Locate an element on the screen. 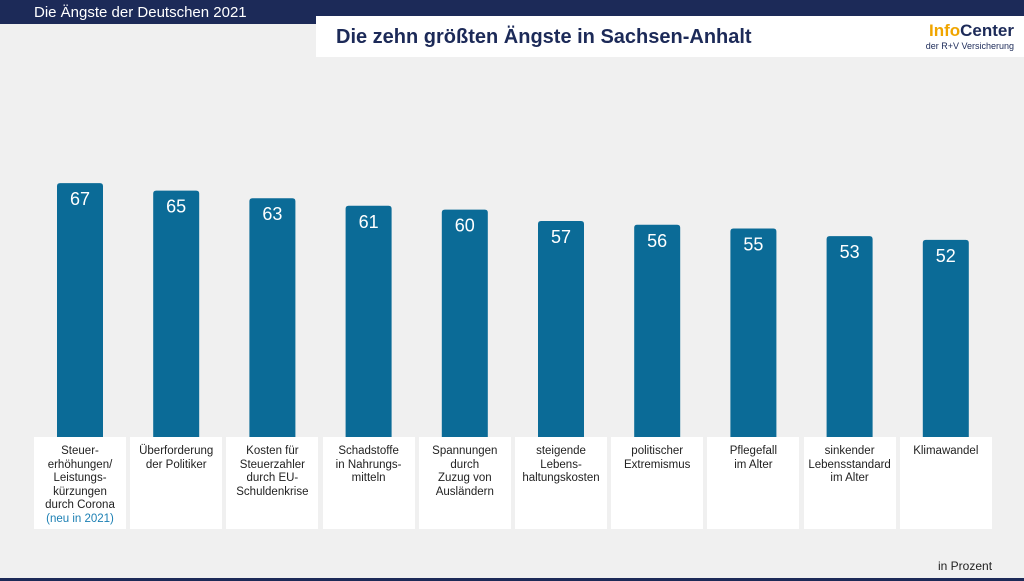 This screenshot has width=1024, height=581. category-box: Schadstoffe in Nahrungs- mitteln is located at coordinates (368, 483).